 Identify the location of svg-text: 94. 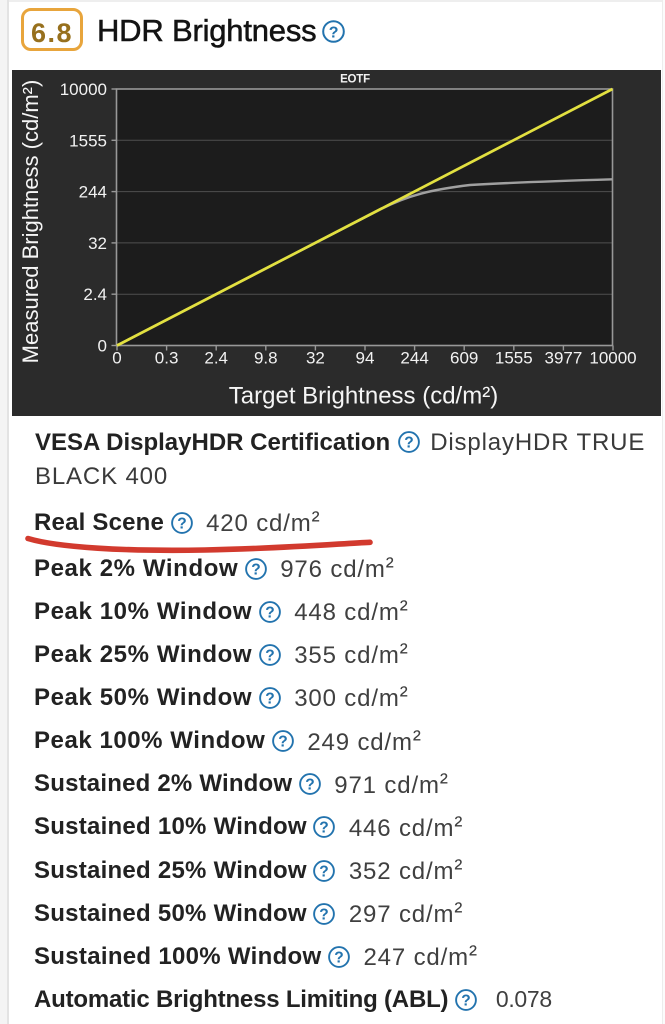
(365, 358).